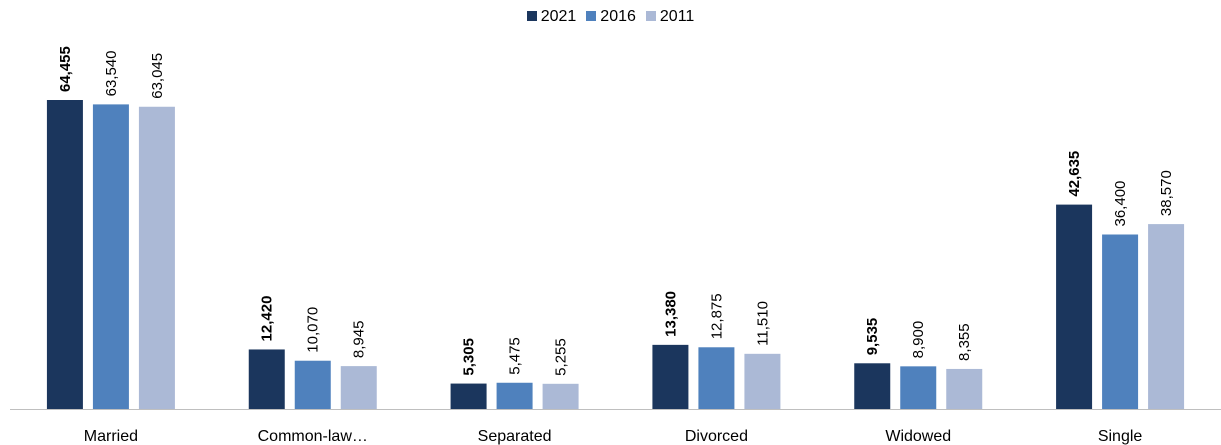  Describe the element at coordinates (1074, 174) in the screenshot. I see `data-label-2021-5: 42,635` at that location.